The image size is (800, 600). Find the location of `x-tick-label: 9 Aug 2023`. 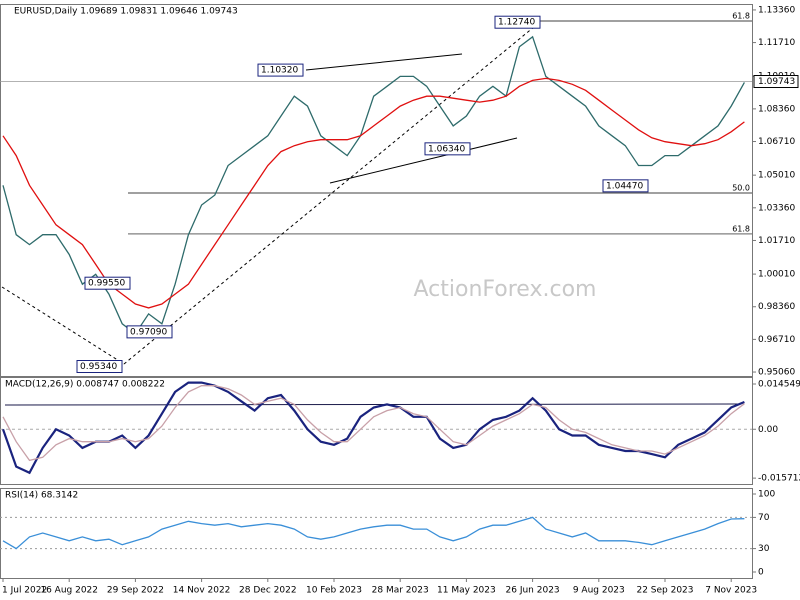

x-tick-label: 9 Aug 2023 is located at coordinates (599, 591).